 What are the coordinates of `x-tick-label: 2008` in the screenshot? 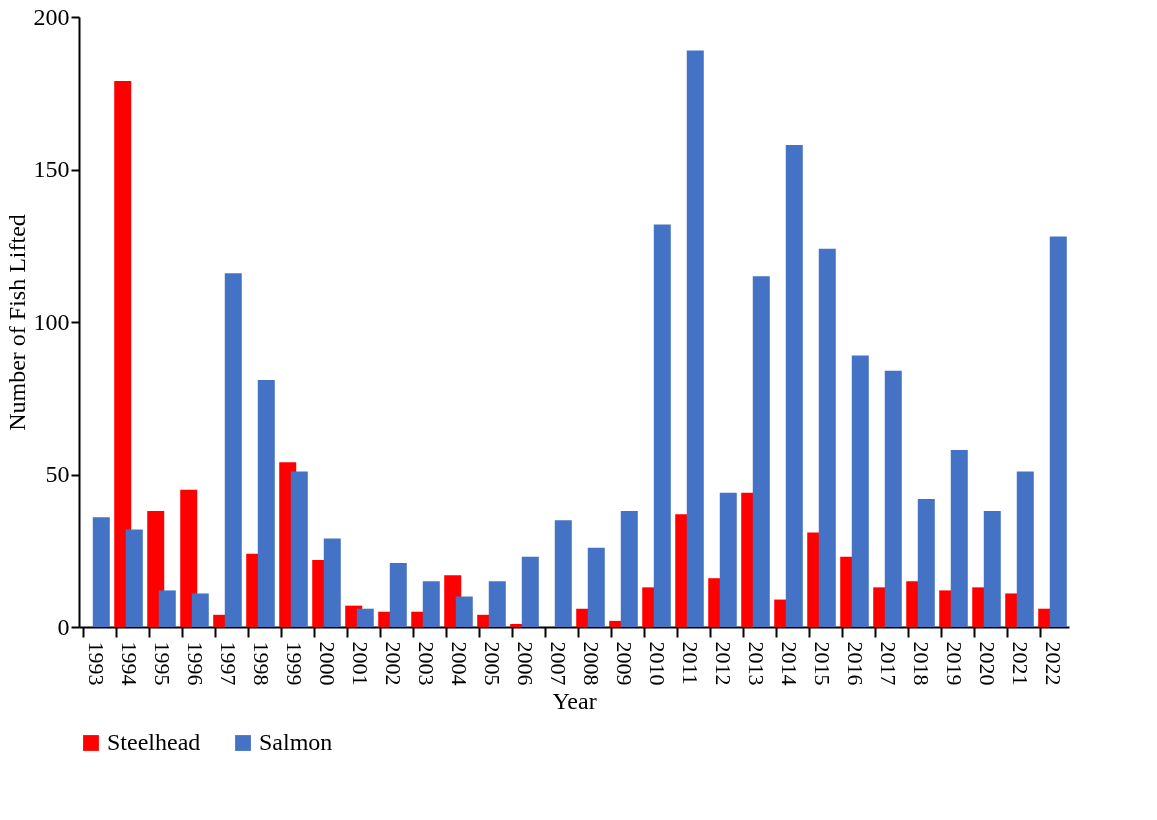 It's located at (591, 663).